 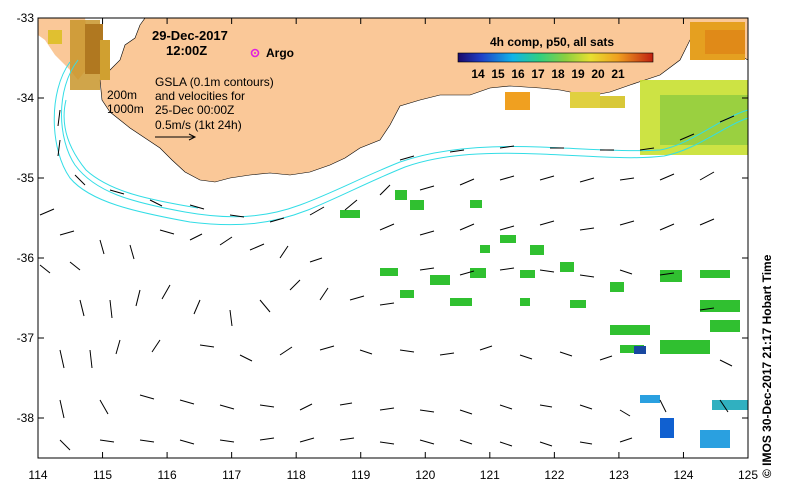 I want to click on x-tick-label: 116, so click(x=167, y=475).